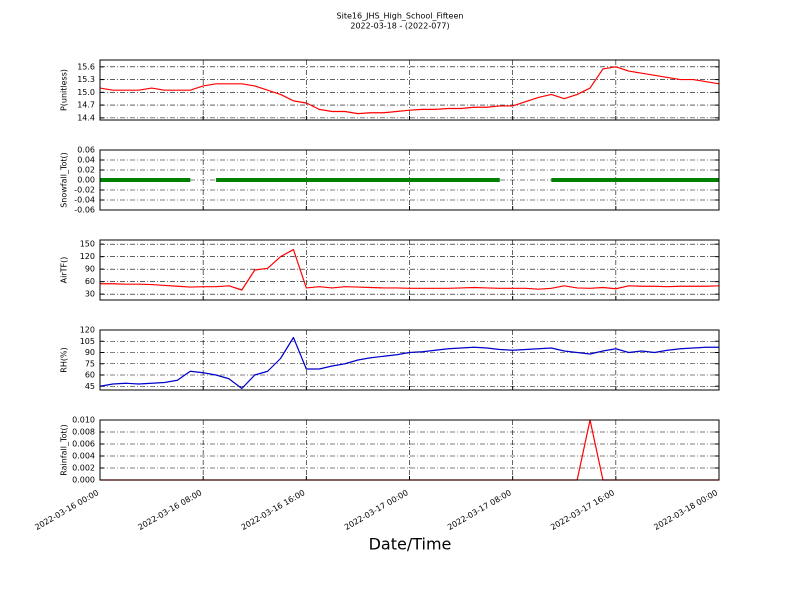 This screenshot has width=800, height=600. Describe the element at coordinates (64, 270) in the screenshot. I see `y-axis-label: AirTF()` at that location.